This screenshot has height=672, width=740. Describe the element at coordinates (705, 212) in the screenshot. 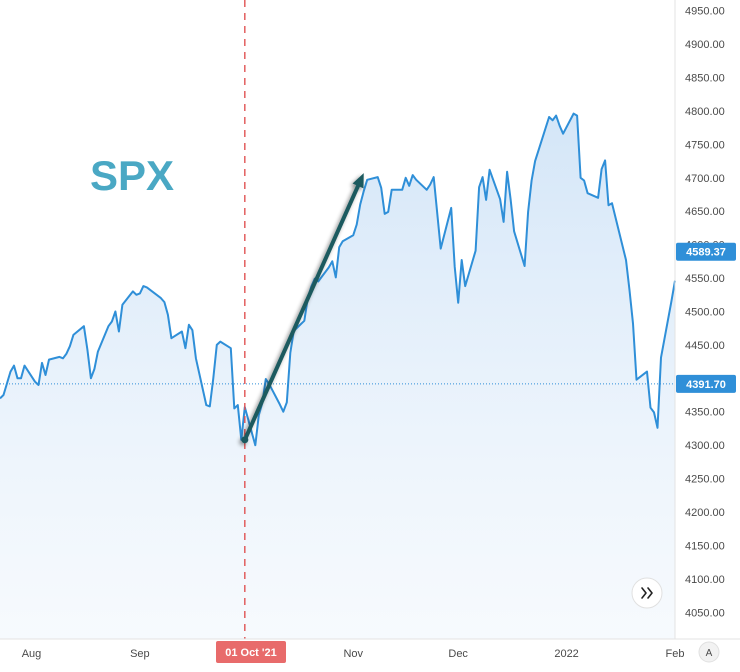

I see `price-tick-label: 4650.00` at that location.